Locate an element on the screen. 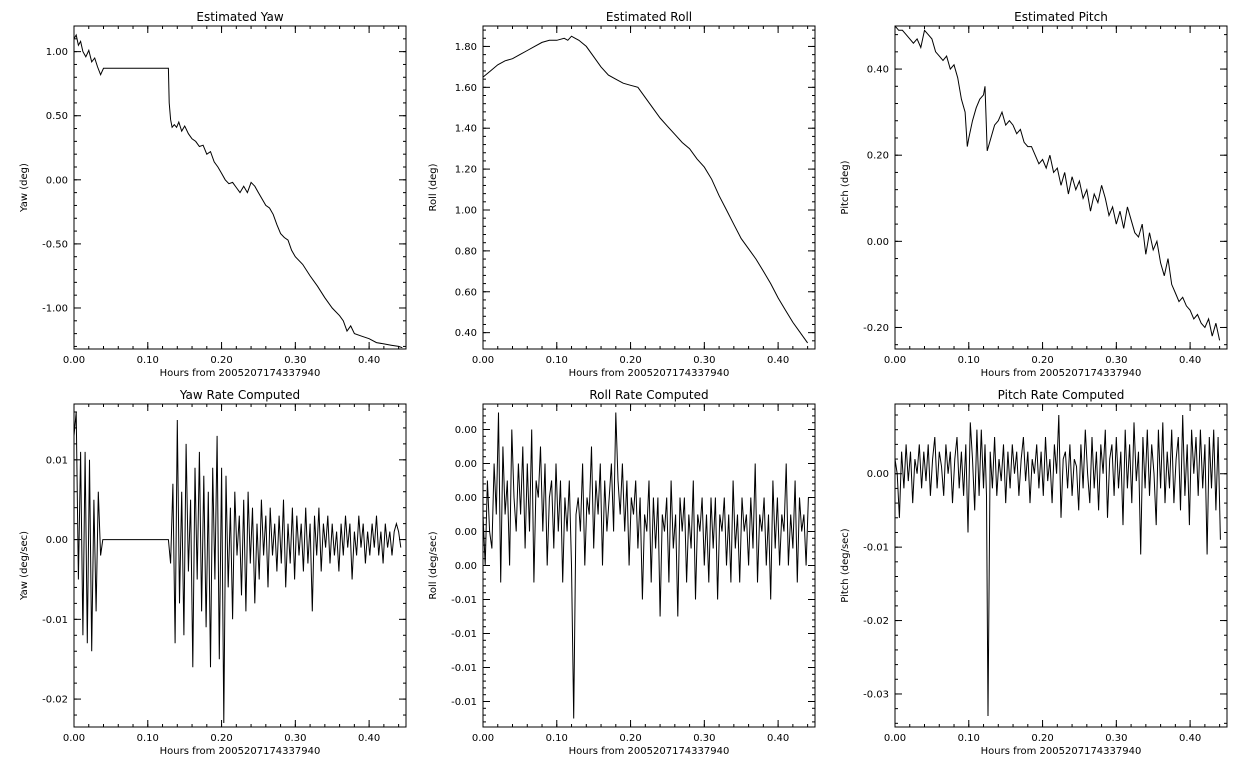  plot-frame-yaw-rate is located at coordinates (240, 565).